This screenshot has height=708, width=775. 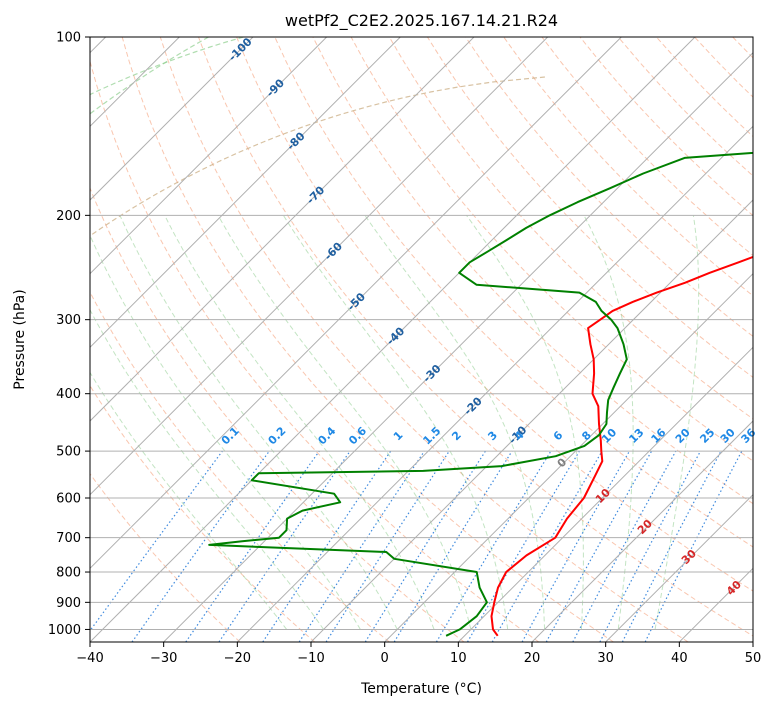 What do you see at coordinates (68, 538) in the screenshot?
I see `y-tick-label: 700` at bounding box center [68, 538].